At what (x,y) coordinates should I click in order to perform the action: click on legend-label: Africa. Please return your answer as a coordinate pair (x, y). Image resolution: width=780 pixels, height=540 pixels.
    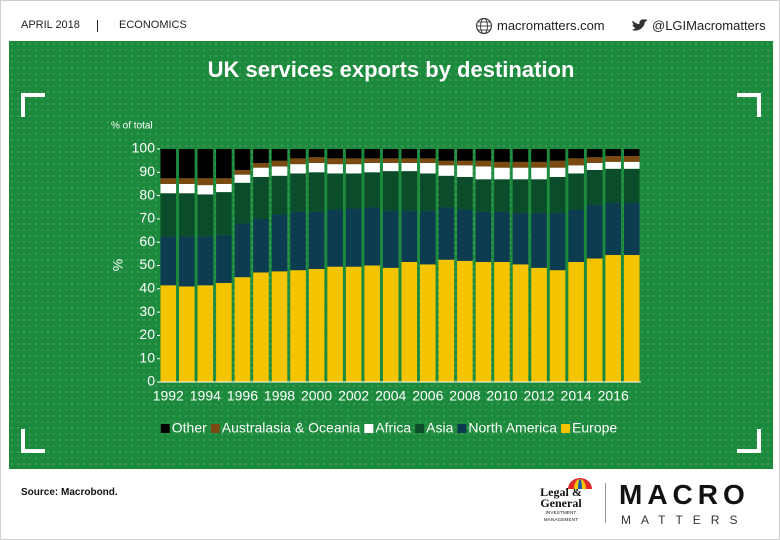
    Looking at the image, I should click on (393, 428).